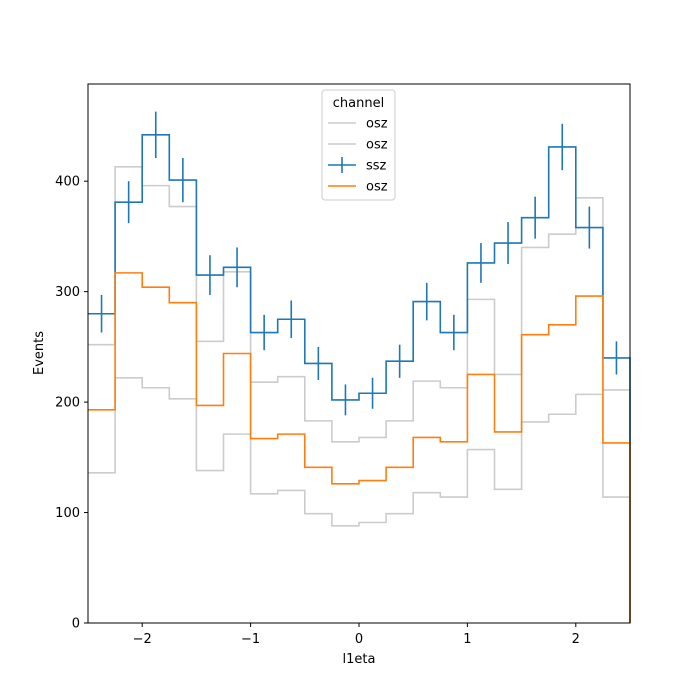 This screenshot has width=700, height=700. What do you see at coordinates (39, 353) in the screenshot?
I see `y-axis-label: Events` at bounding box center [39, 353].